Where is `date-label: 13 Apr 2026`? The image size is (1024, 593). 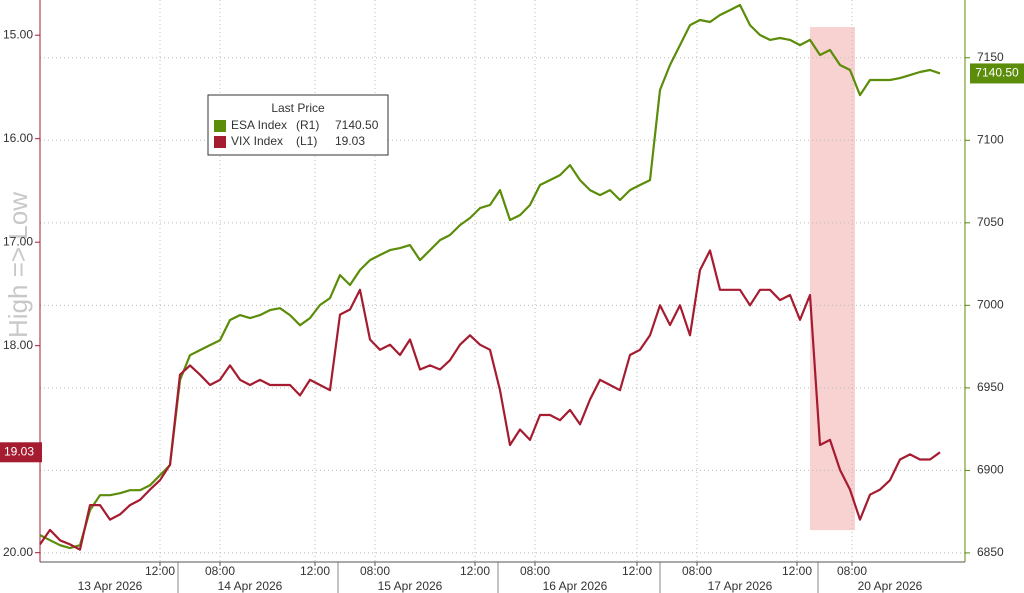
date-label: 13 Apr 2026 is located at coordinates (110, 586).